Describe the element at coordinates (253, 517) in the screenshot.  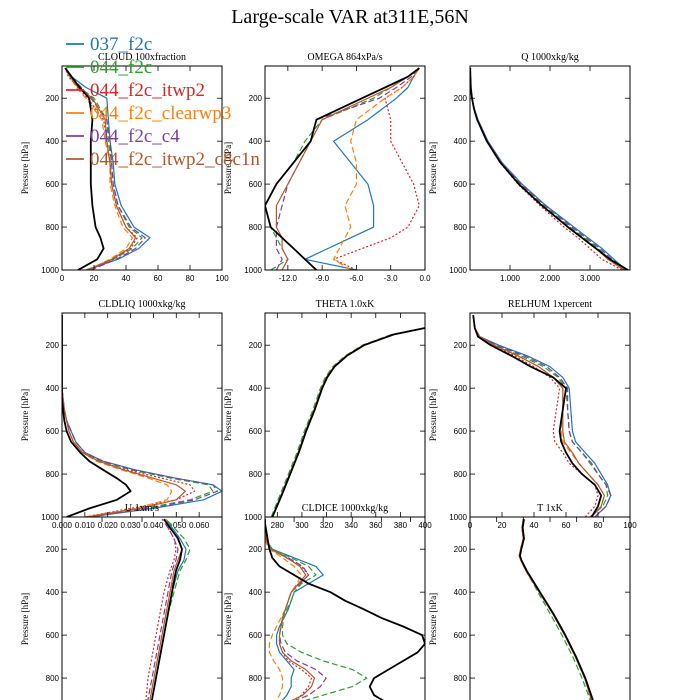
I see `ytick-label-4-4: 1000` at that location.